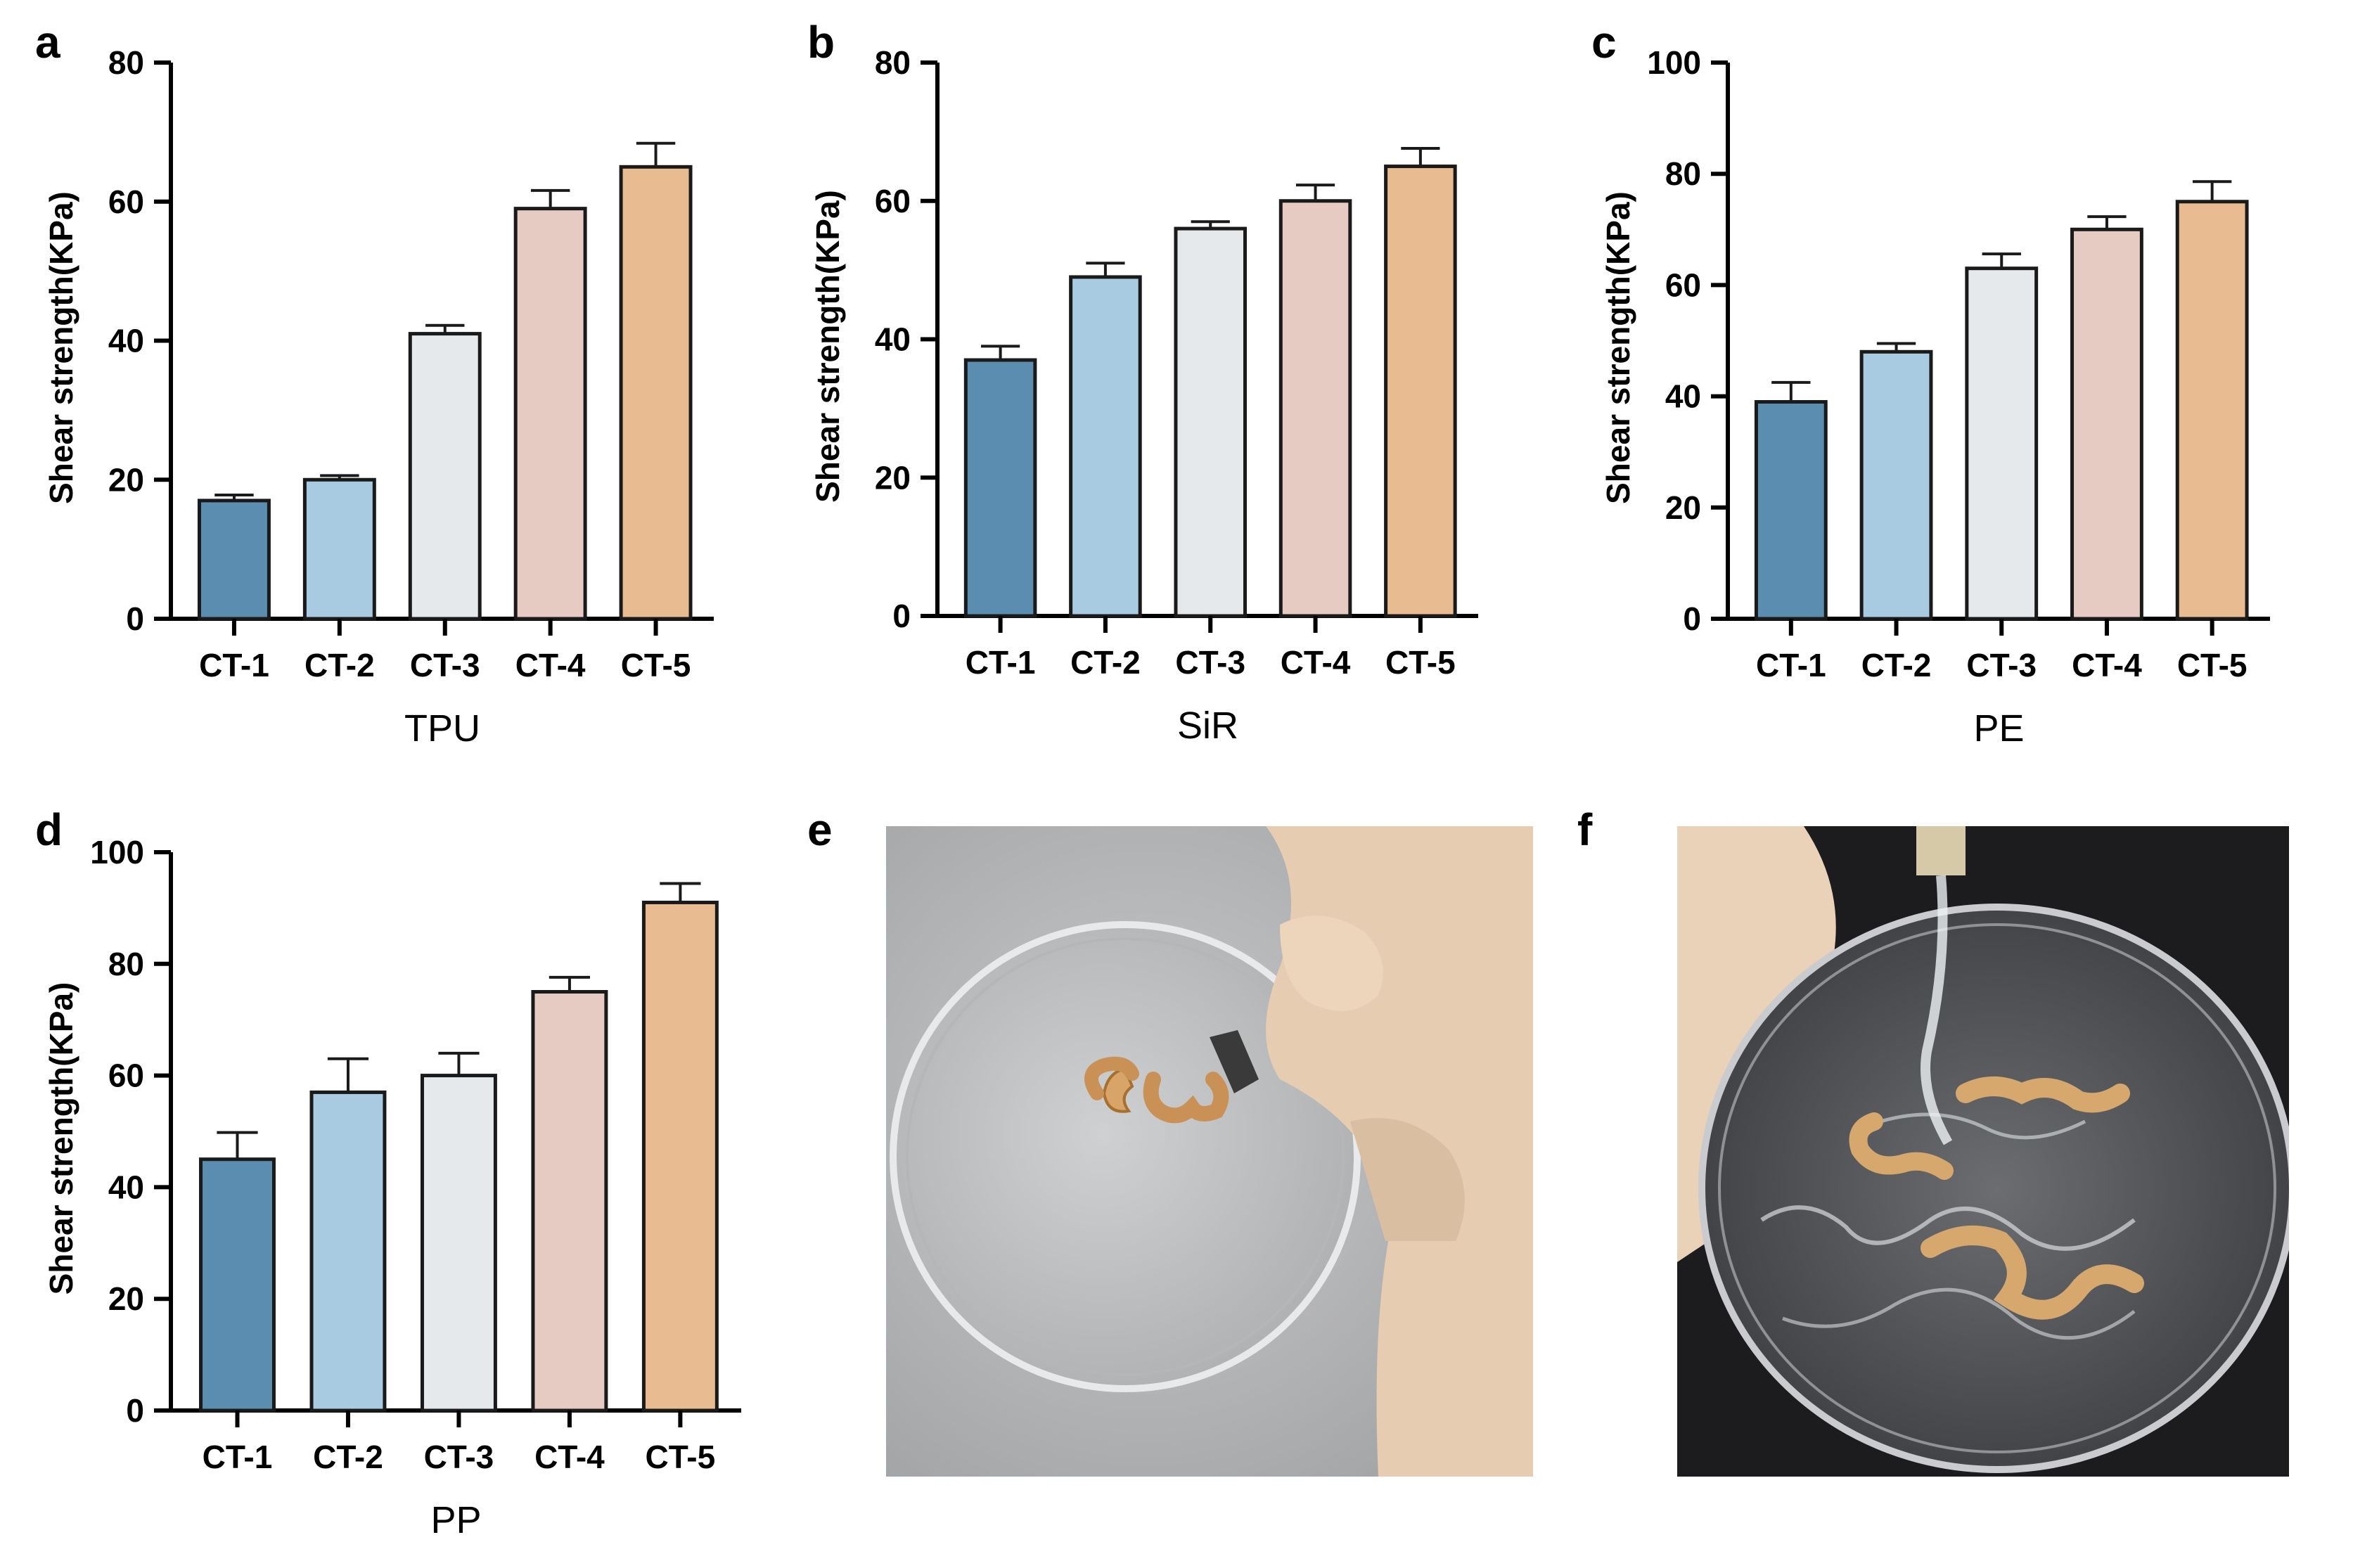 This screenshot has width=2353, height=1568. What do you see at coordinates (47, 42) in the screenshot?
I see `panel-letter-a: a` at bounding box center [47, 42].